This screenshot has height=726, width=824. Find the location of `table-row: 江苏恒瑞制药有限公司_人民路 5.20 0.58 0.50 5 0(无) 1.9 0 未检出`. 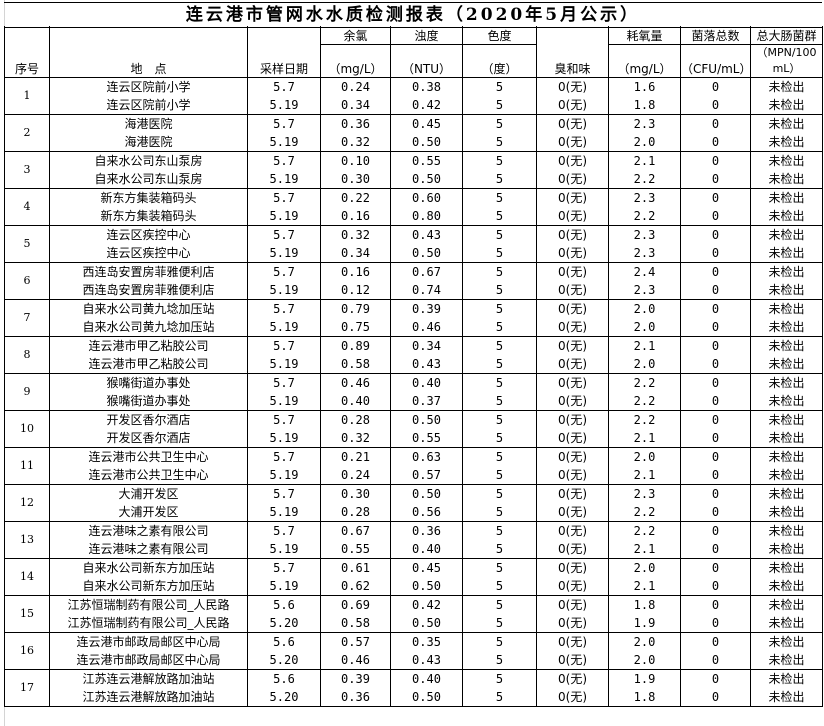

table-row: 江苏恒瑞制药有限公司_人民路 5.20 0.58 0.50 5 0(无) 1.9 0 未检出 is located at coordinates (414, 623).